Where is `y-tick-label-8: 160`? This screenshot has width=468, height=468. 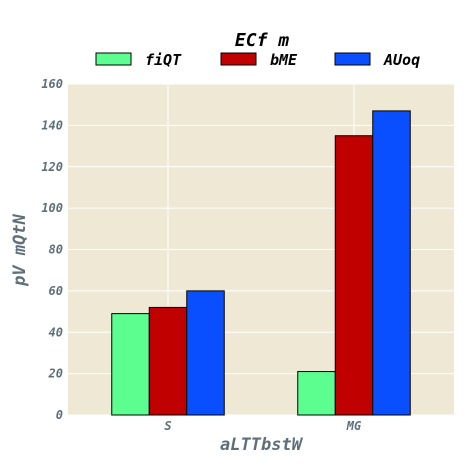 y-tick-label-8: 160 is located at coordinates (52, 84).